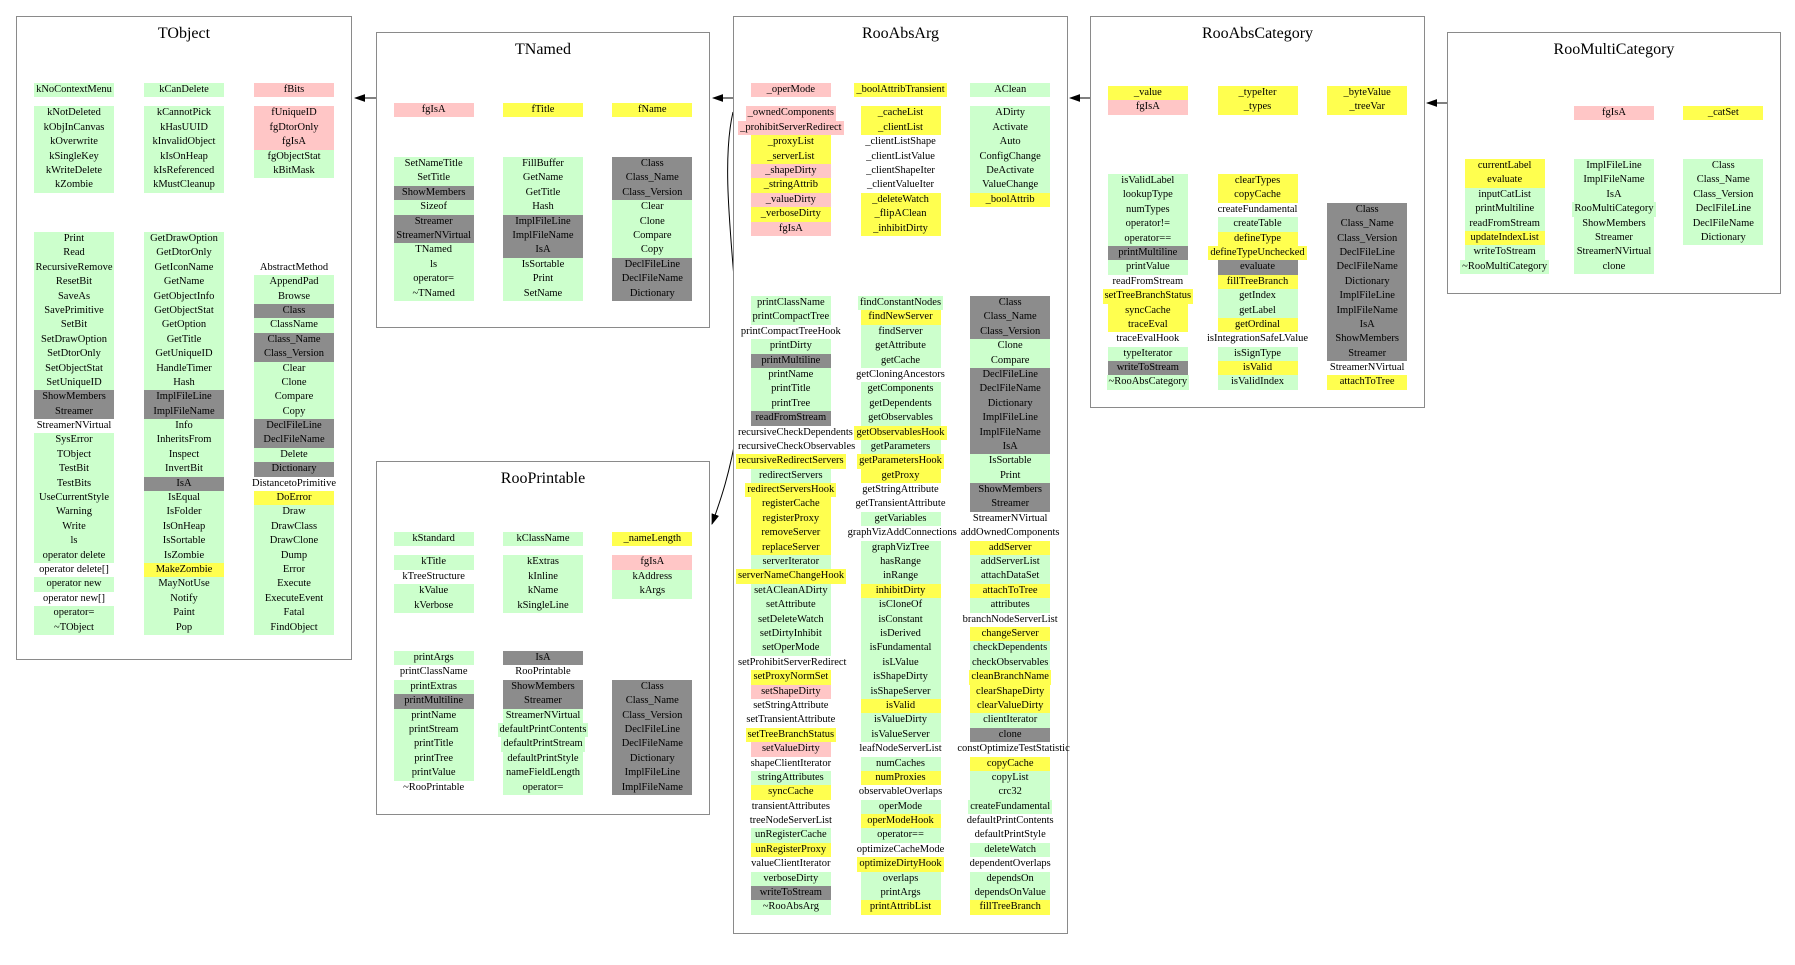 Image resolution: width=1795 pixels, height=965 pixels. I want to click on member-_clientList: _clientList, so click(901, 128).